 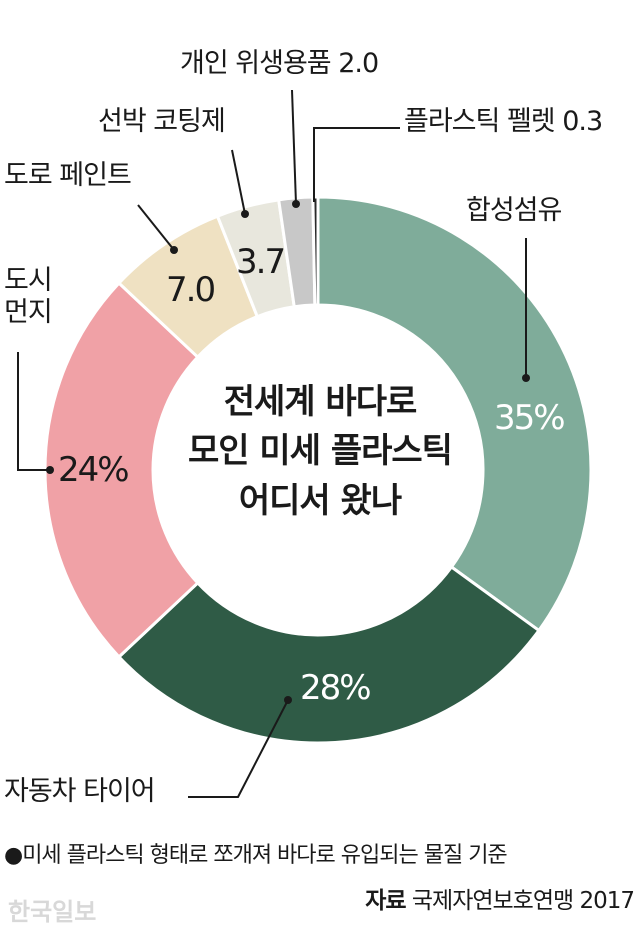 What do you see at coordinates (582, 121) in the screenshot?
I see `value-label: 0.3` at bounding box center [582, 121].